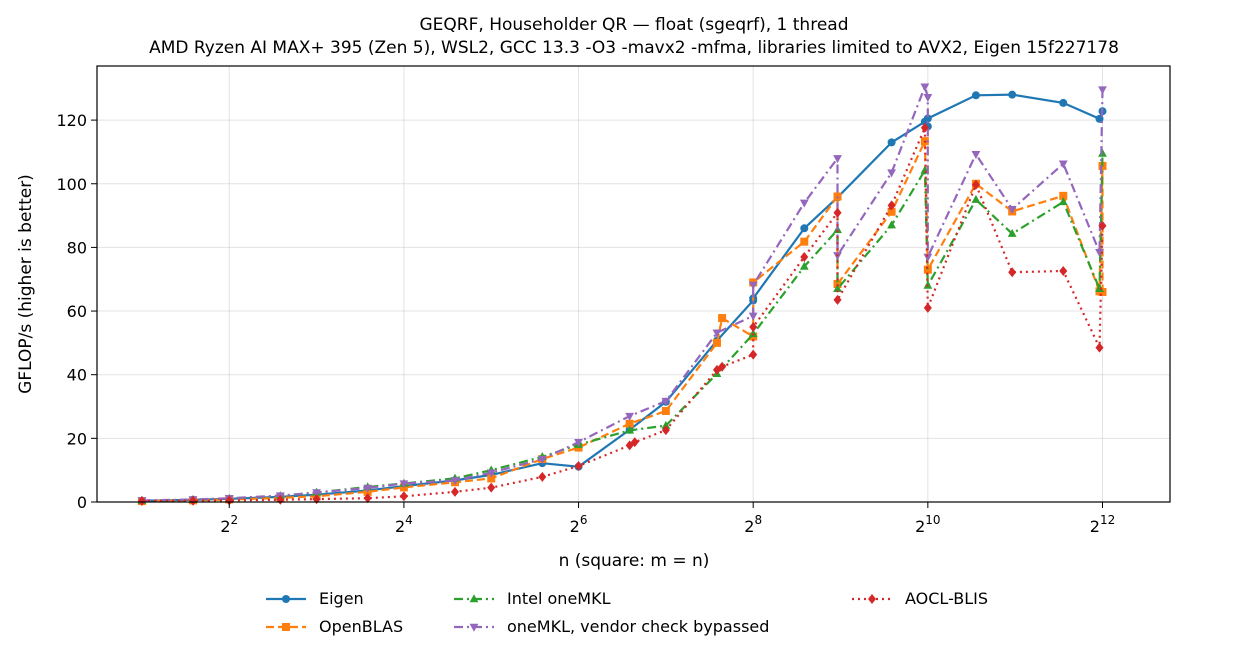 The height and width of the screenshot is (659, 1242). What do you see at coordinates (77, 438) in the screenshot?
I see `y-tick-label: 20` at bounding box center [77, 438].